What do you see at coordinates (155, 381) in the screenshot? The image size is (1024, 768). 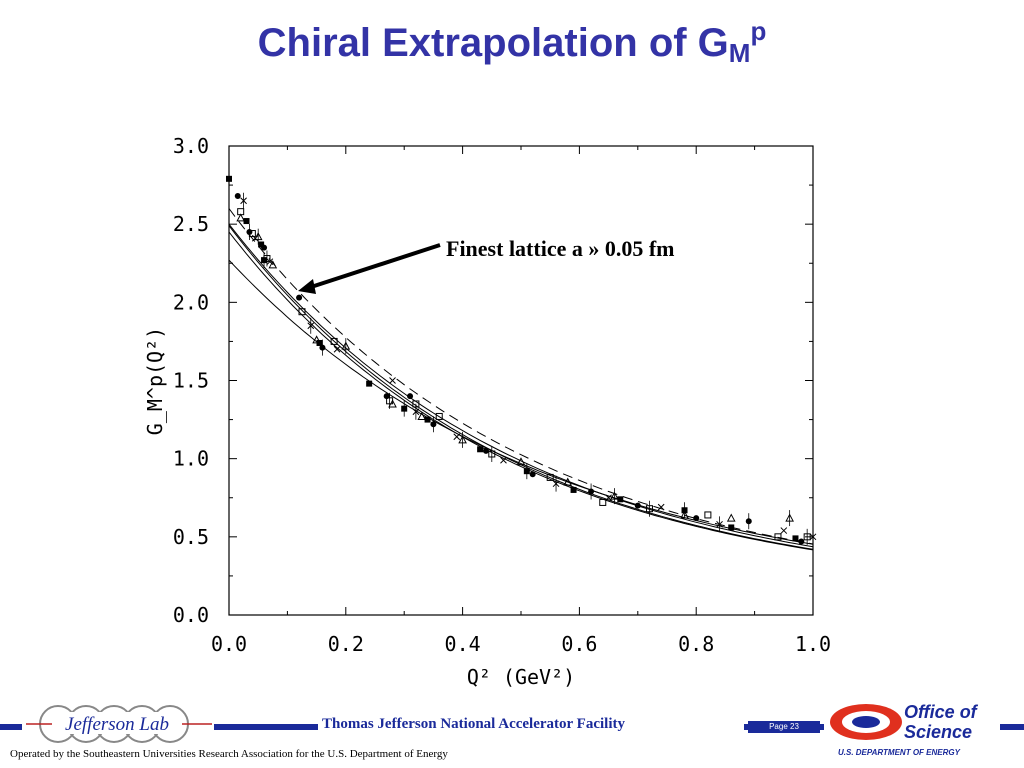 I see `y-axis-label: G_M^p(Q²)` at bounding box center [155, 381].